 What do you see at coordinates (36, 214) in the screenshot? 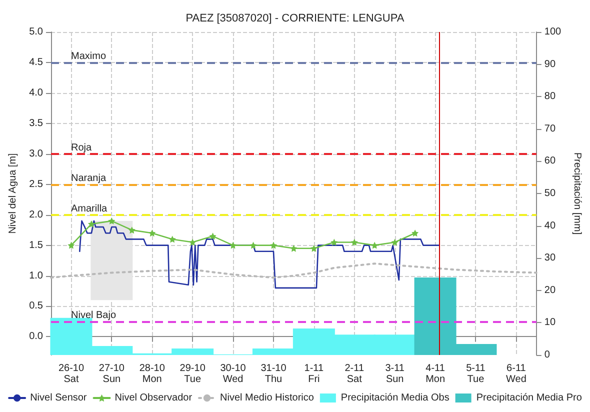
I see `y-tick-label: 2.0` at bounding box center [36, 214].